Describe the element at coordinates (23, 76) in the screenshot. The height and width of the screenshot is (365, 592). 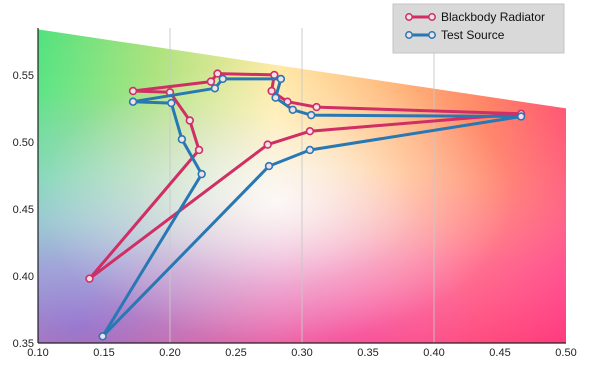
I see `y-tick-label: 0.55` at that location.